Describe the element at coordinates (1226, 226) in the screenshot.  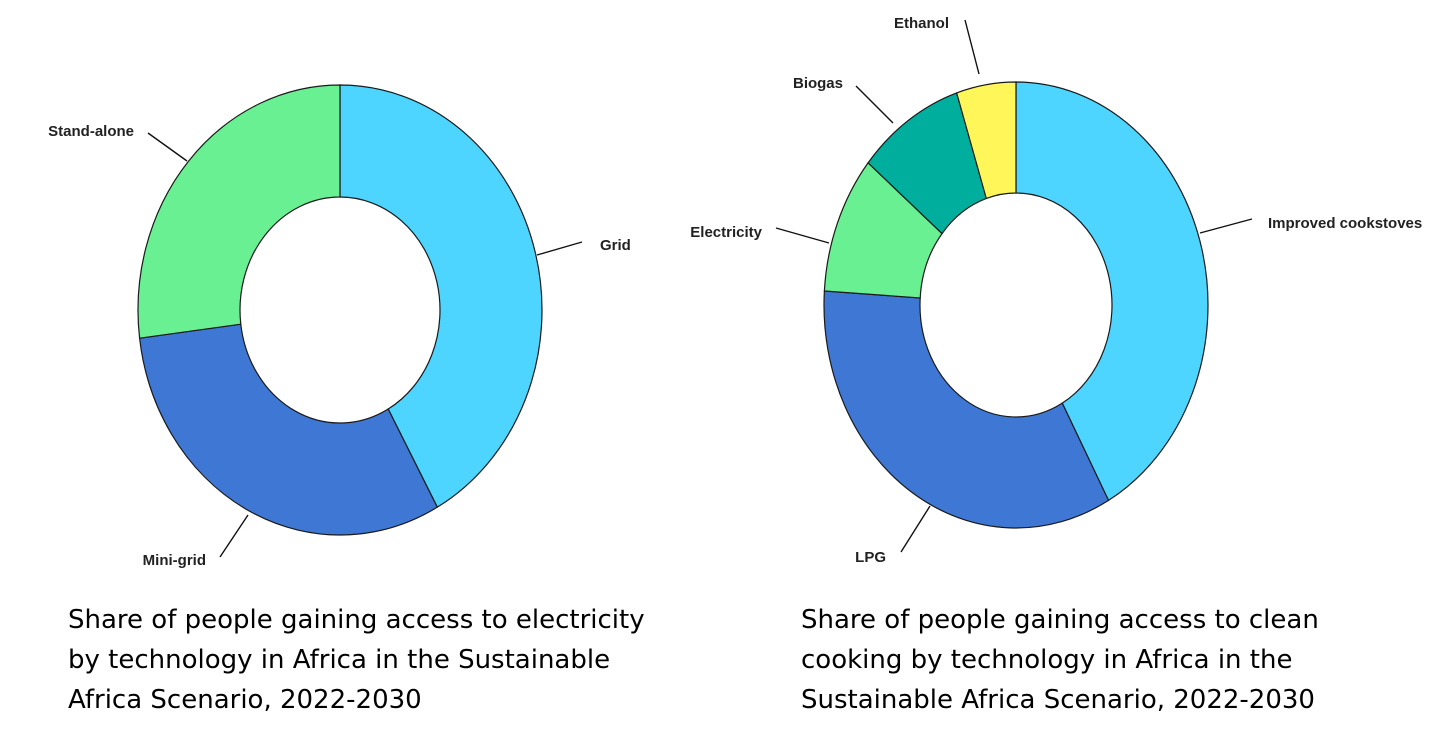
I see `leader-line-improved-cookstoves` at that location.